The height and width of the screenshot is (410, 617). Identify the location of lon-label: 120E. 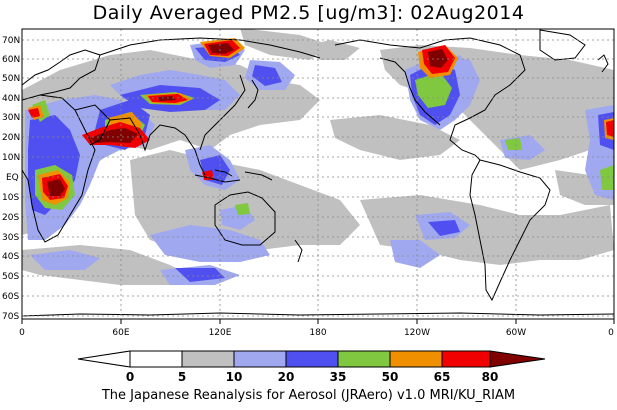
(220, 333).